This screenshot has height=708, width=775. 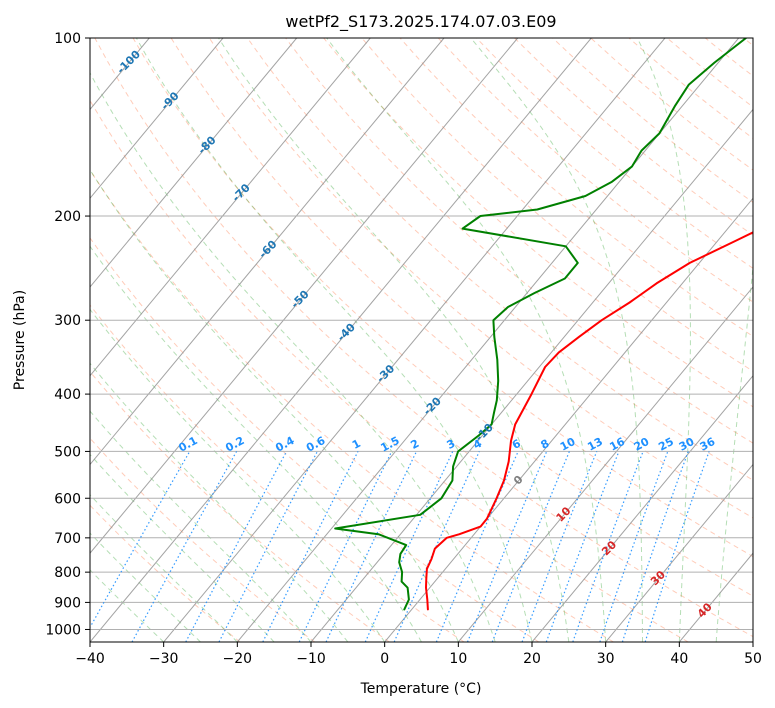 I want to click on mixing-ratio-label: 16, so click(x=617, y=444).